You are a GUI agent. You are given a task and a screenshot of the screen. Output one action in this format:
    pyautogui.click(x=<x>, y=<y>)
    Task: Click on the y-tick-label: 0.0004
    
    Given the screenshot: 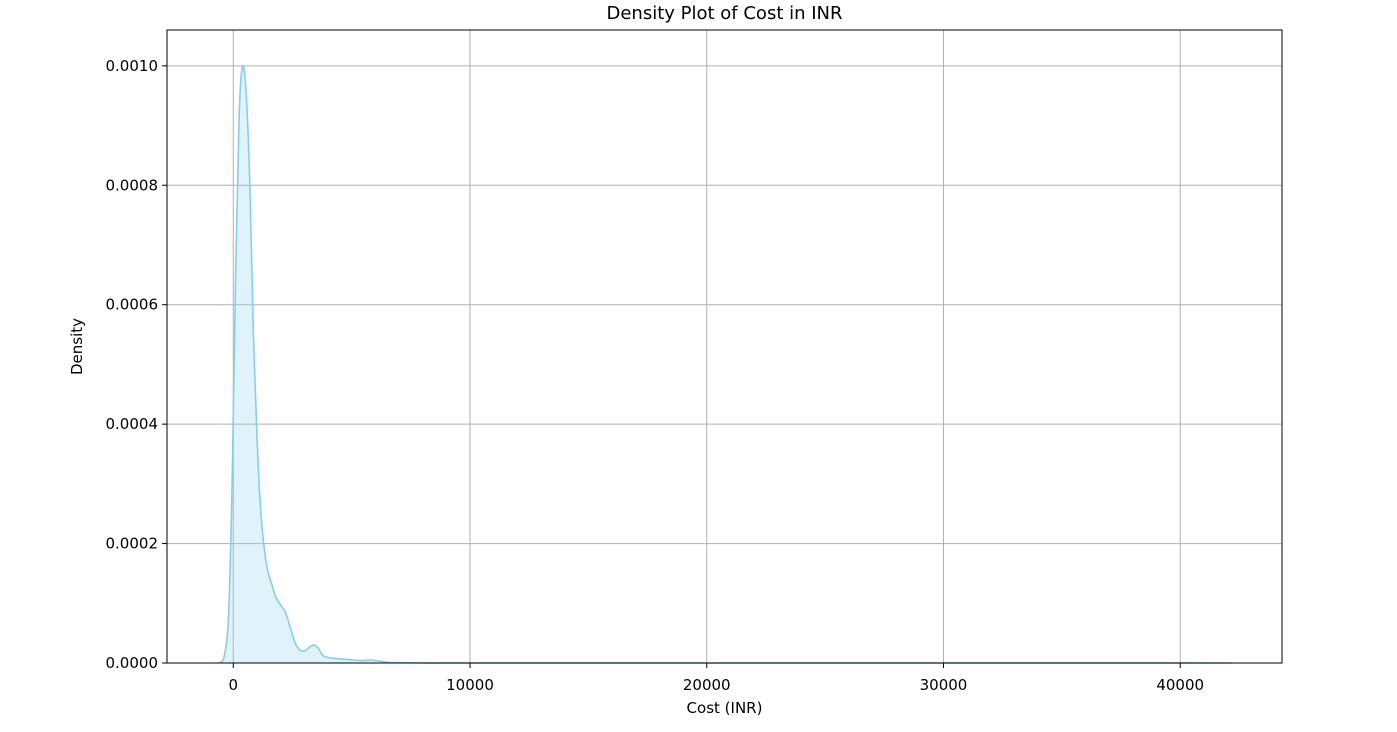 What is the action you would take?
    pyautogui.click(x=132, y=424)
    